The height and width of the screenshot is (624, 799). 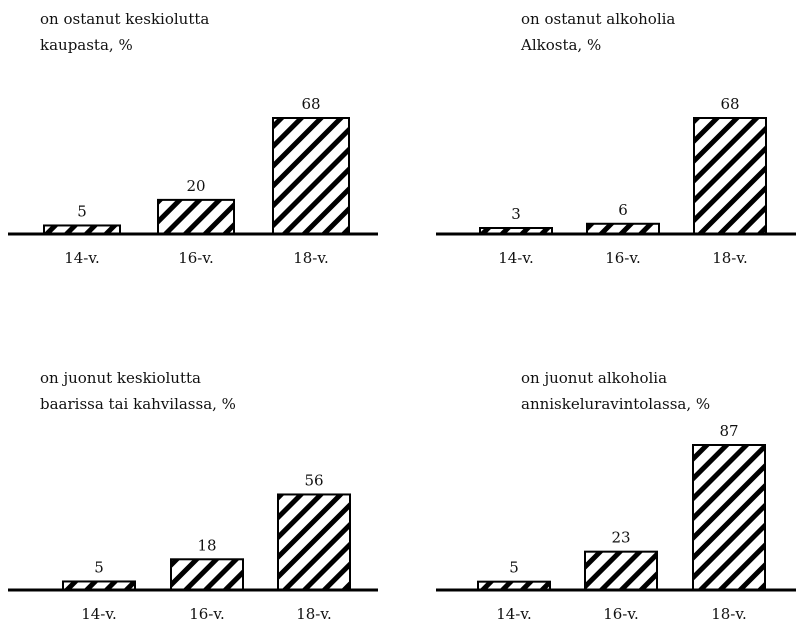 What do you see at coordinates (623, 210) in the screenshot?
I see `data-label: 6` at bounding box center [623, 210].